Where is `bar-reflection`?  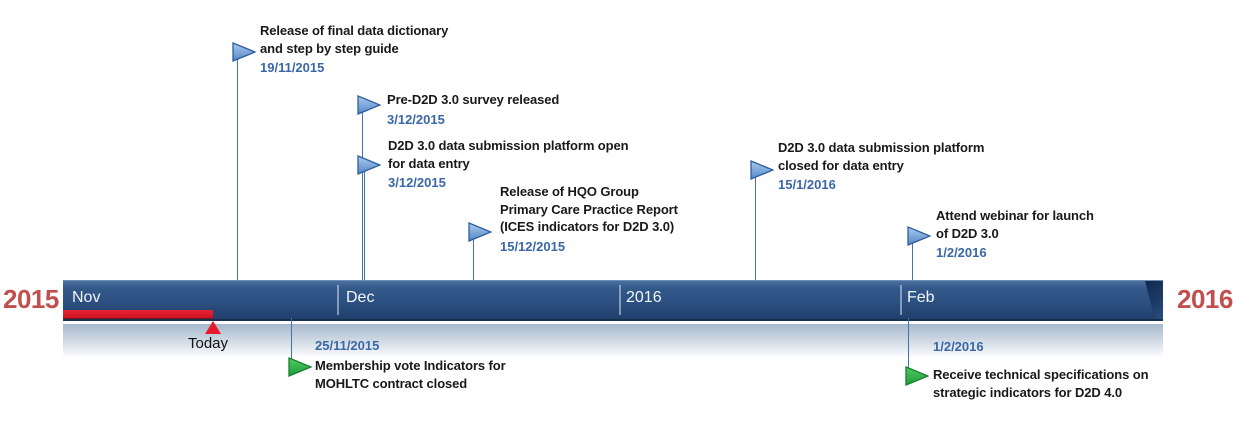
bar-reflection is located at coordinates (613, 341).